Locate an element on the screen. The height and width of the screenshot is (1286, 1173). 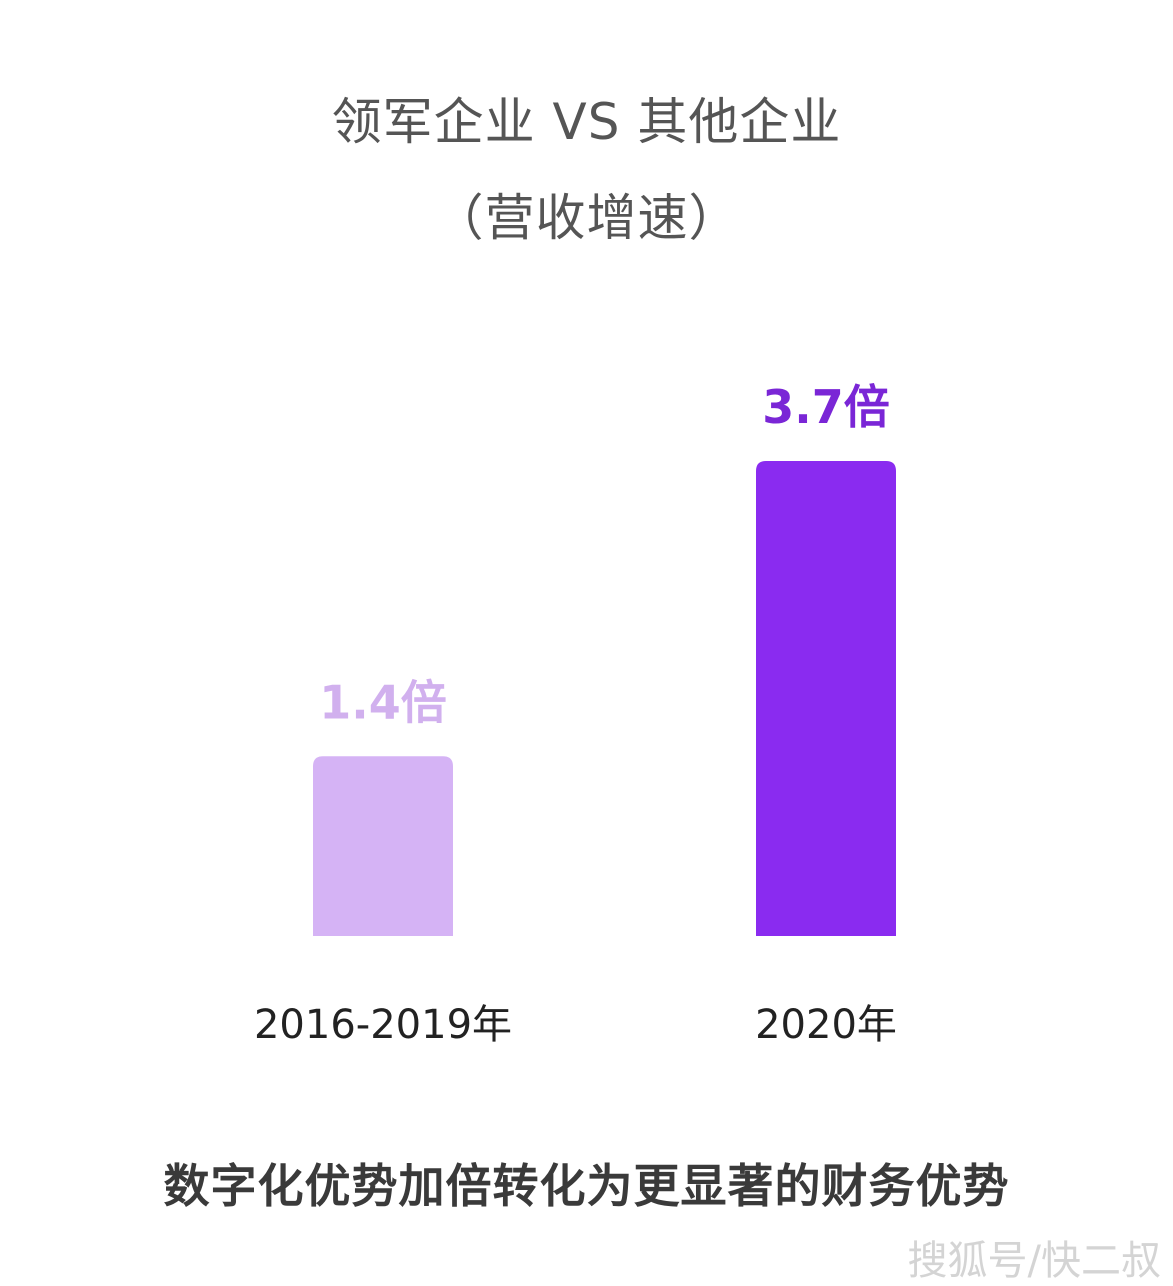
bar-value-label-1: 1.4倍 is located at coordinates (383, 702).